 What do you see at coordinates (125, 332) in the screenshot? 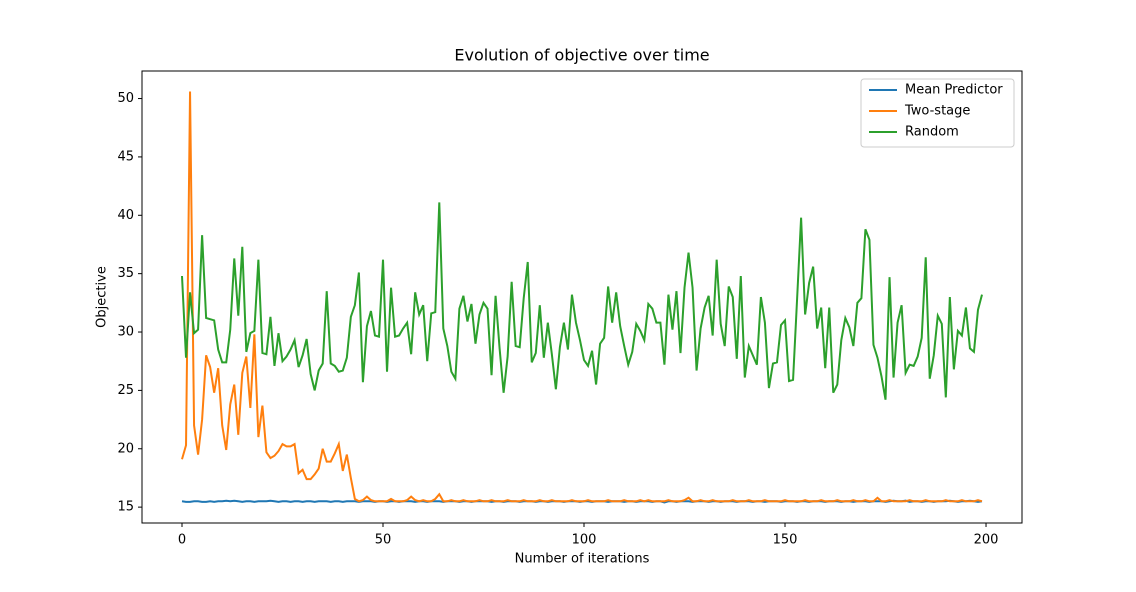
I see `y-tick-label: 30` at bounding box center [125, 332].